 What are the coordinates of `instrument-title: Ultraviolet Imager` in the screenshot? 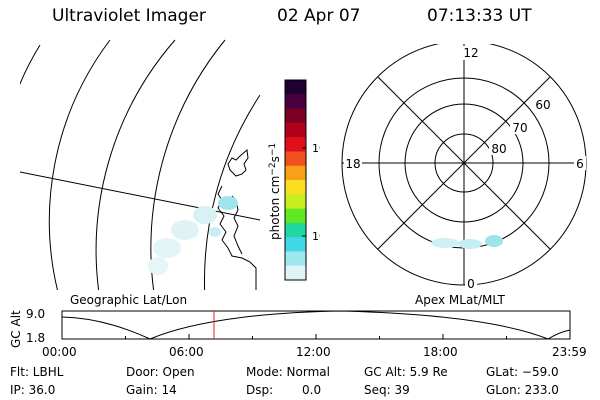 It's located at (129, 16).